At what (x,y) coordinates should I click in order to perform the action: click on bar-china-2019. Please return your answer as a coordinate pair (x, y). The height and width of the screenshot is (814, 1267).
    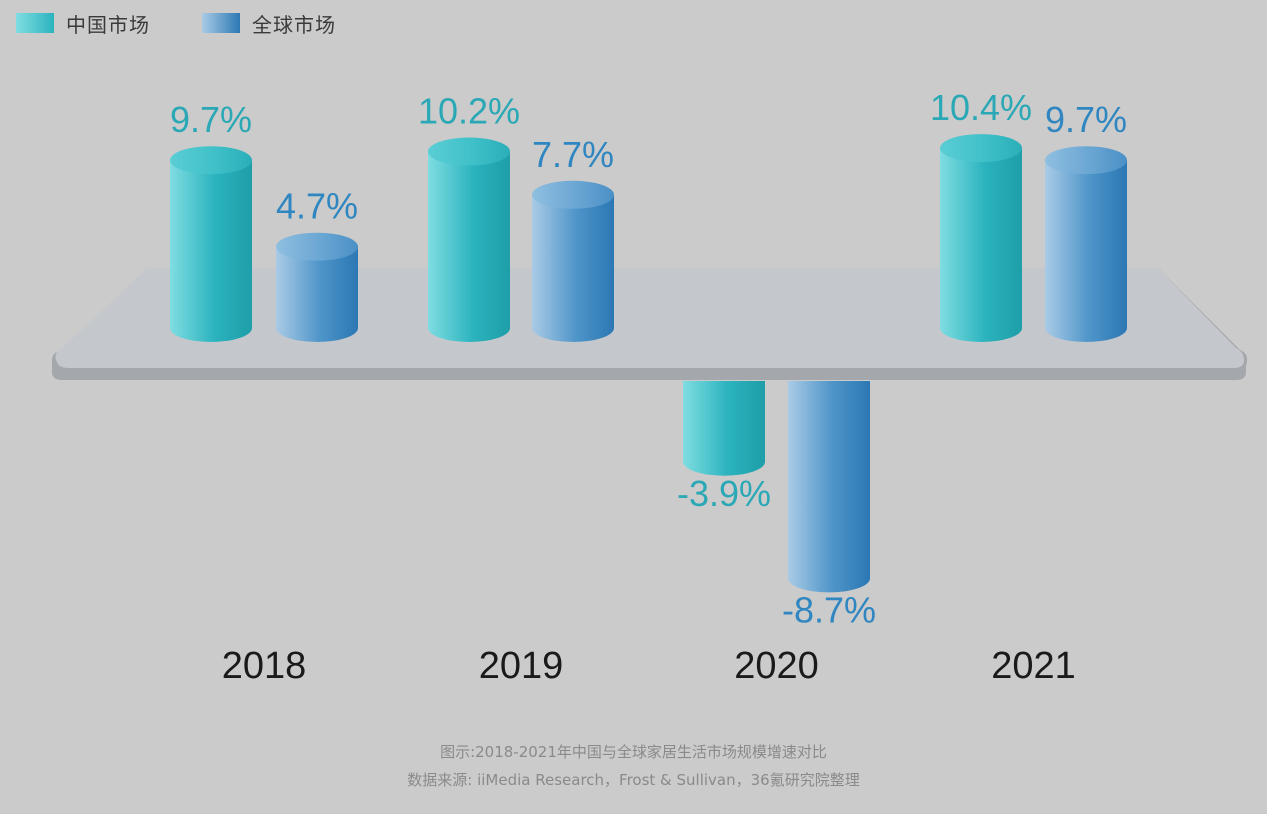
    Looking at the image, I should click on (469, 239).